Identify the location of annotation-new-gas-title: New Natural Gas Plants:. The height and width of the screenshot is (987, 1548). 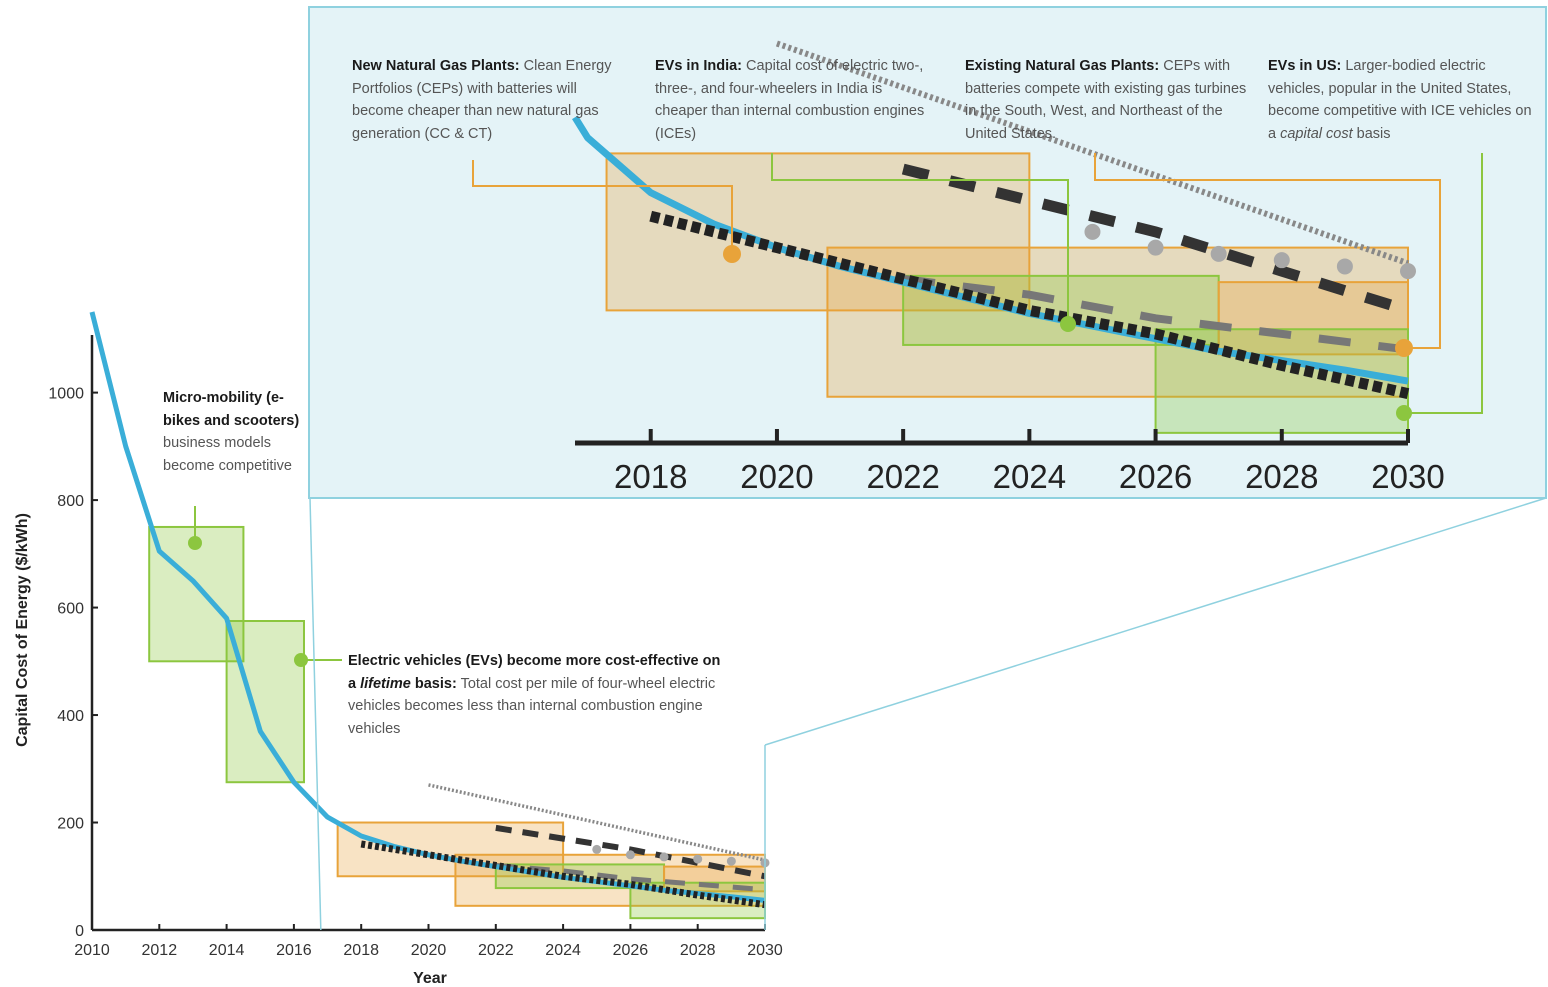
(436, 66).